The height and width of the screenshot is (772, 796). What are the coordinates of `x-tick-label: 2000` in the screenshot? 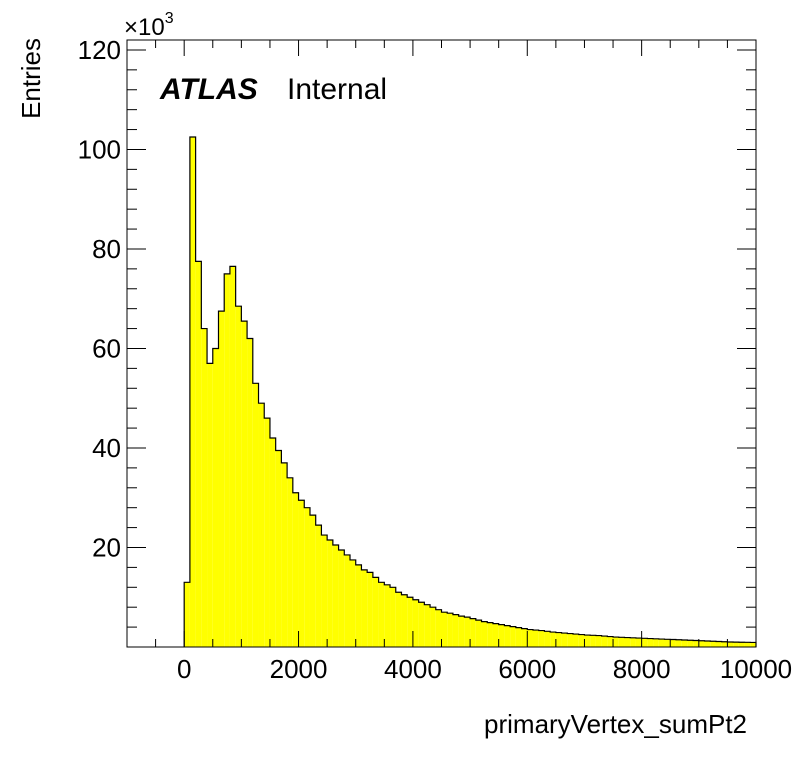 It's located at (299, 669).